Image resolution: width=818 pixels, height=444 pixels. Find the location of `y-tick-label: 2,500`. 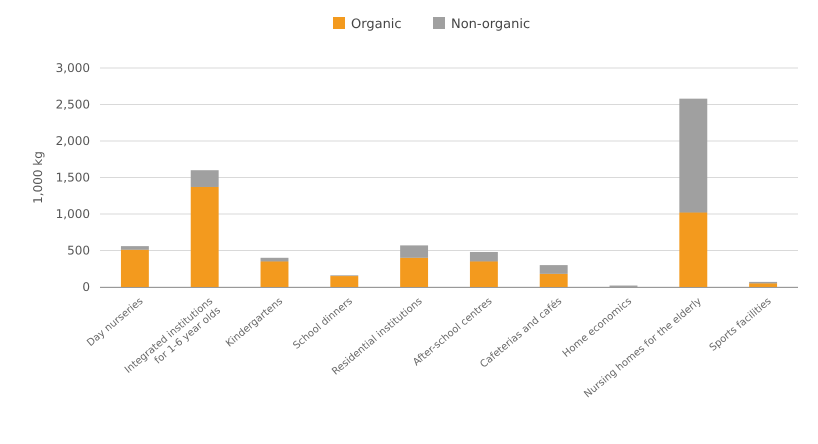

y-tick-label: 2,500 is located at coordinates (73, 105).